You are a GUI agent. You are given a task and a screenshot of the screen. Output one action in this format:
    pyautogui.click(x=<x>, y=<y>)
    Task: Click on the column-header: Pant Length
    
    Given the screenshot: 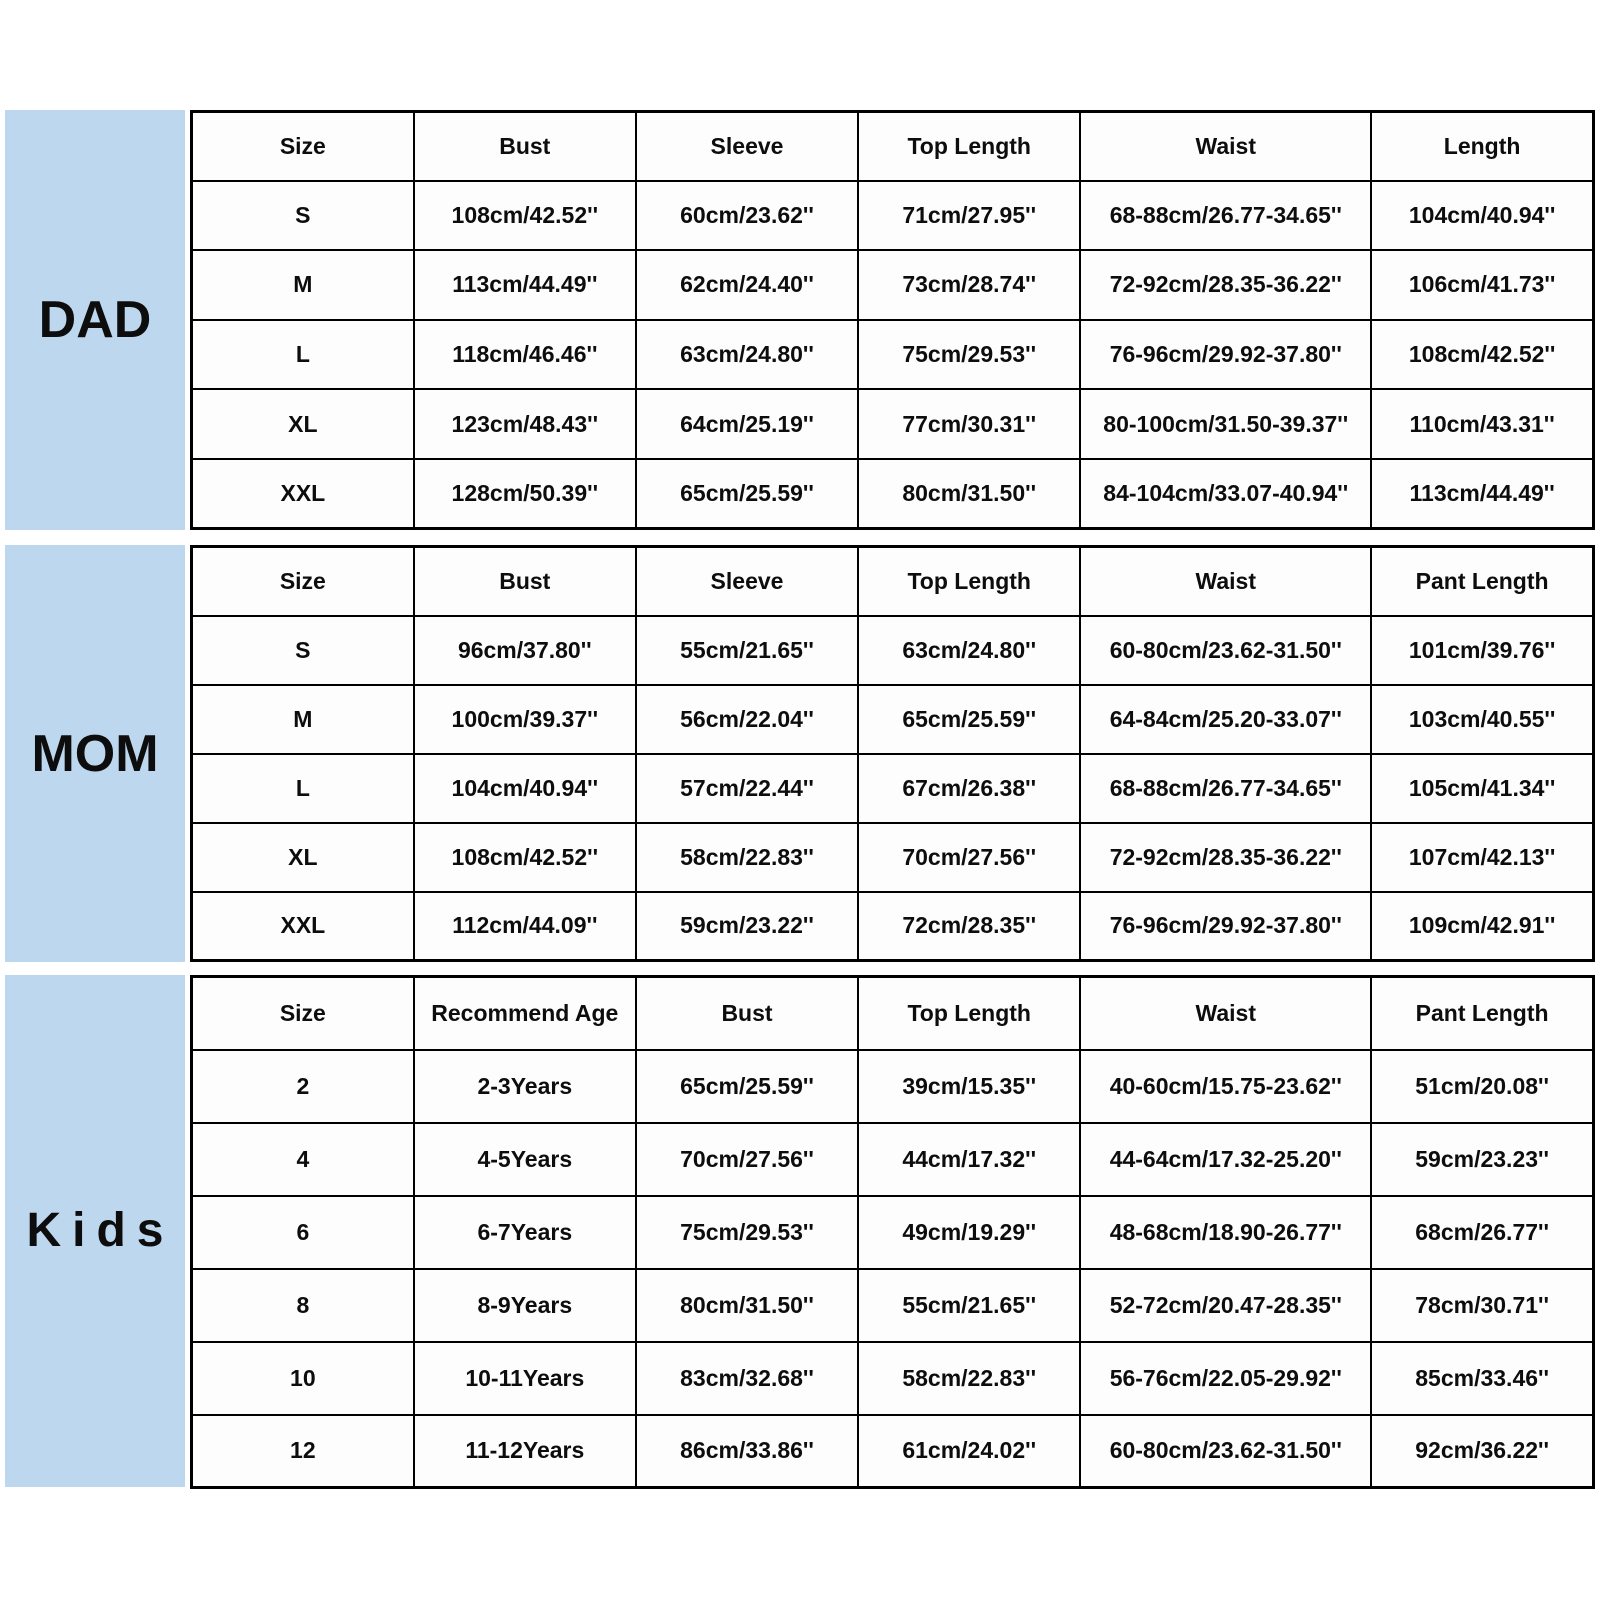 What is the action you would take?
    pyautogui.click(x=1482, y=1013)
    